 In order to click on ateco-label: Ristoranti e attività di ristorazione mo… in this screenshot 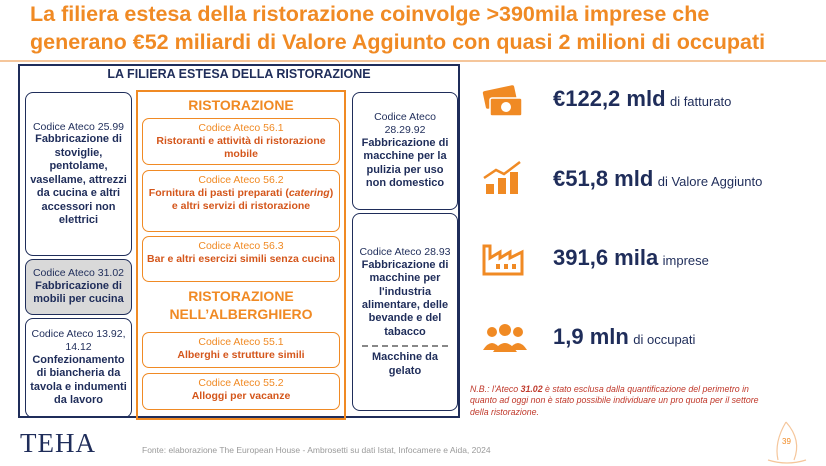, I will do `click(241, 148)`.